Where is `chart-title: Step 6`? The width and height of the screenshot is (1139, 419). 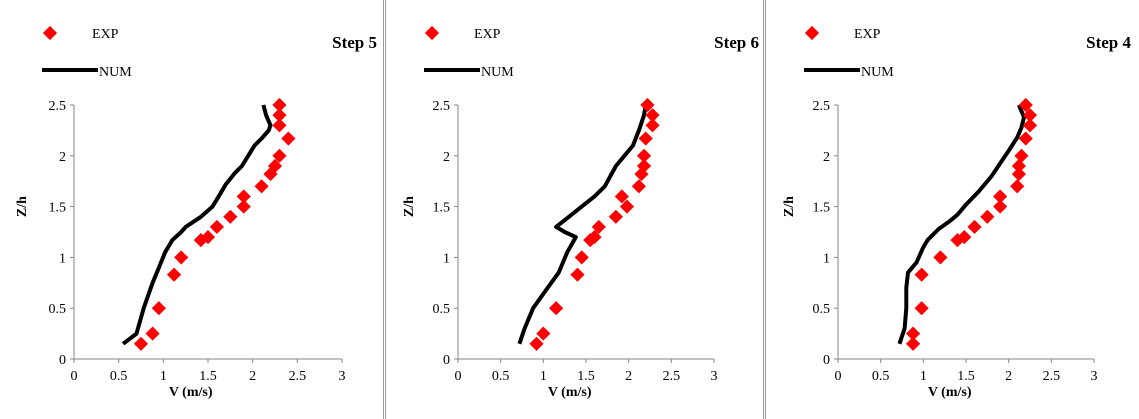 chart-title: Step 6 is located at coordinates (736, 42).